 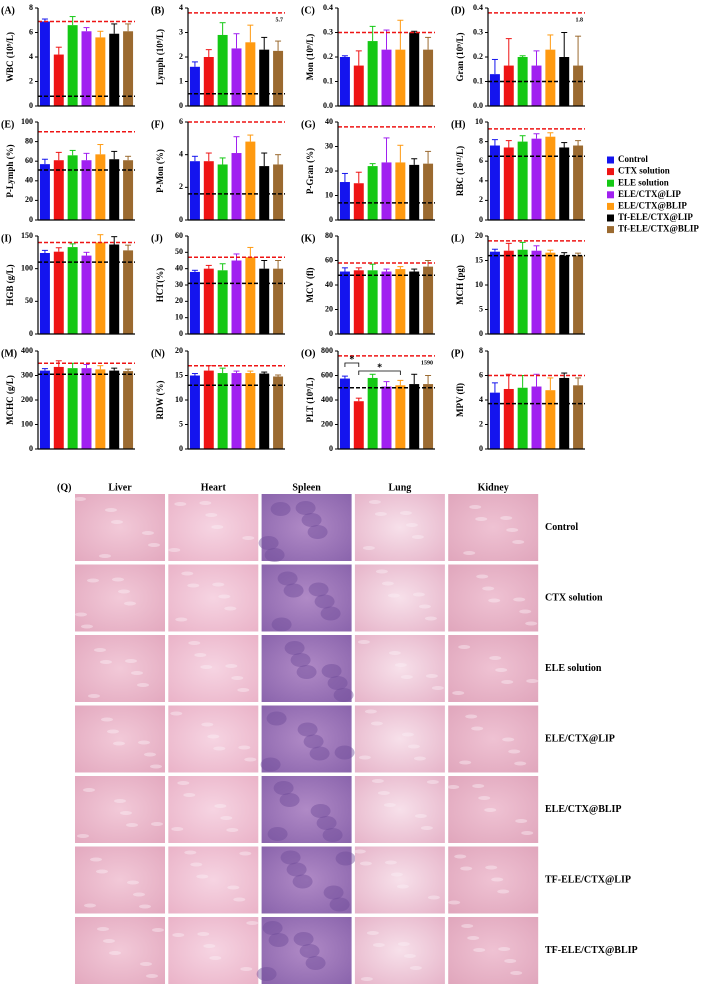 I want to click on panel-label: (H), so click(x=458, y=124).